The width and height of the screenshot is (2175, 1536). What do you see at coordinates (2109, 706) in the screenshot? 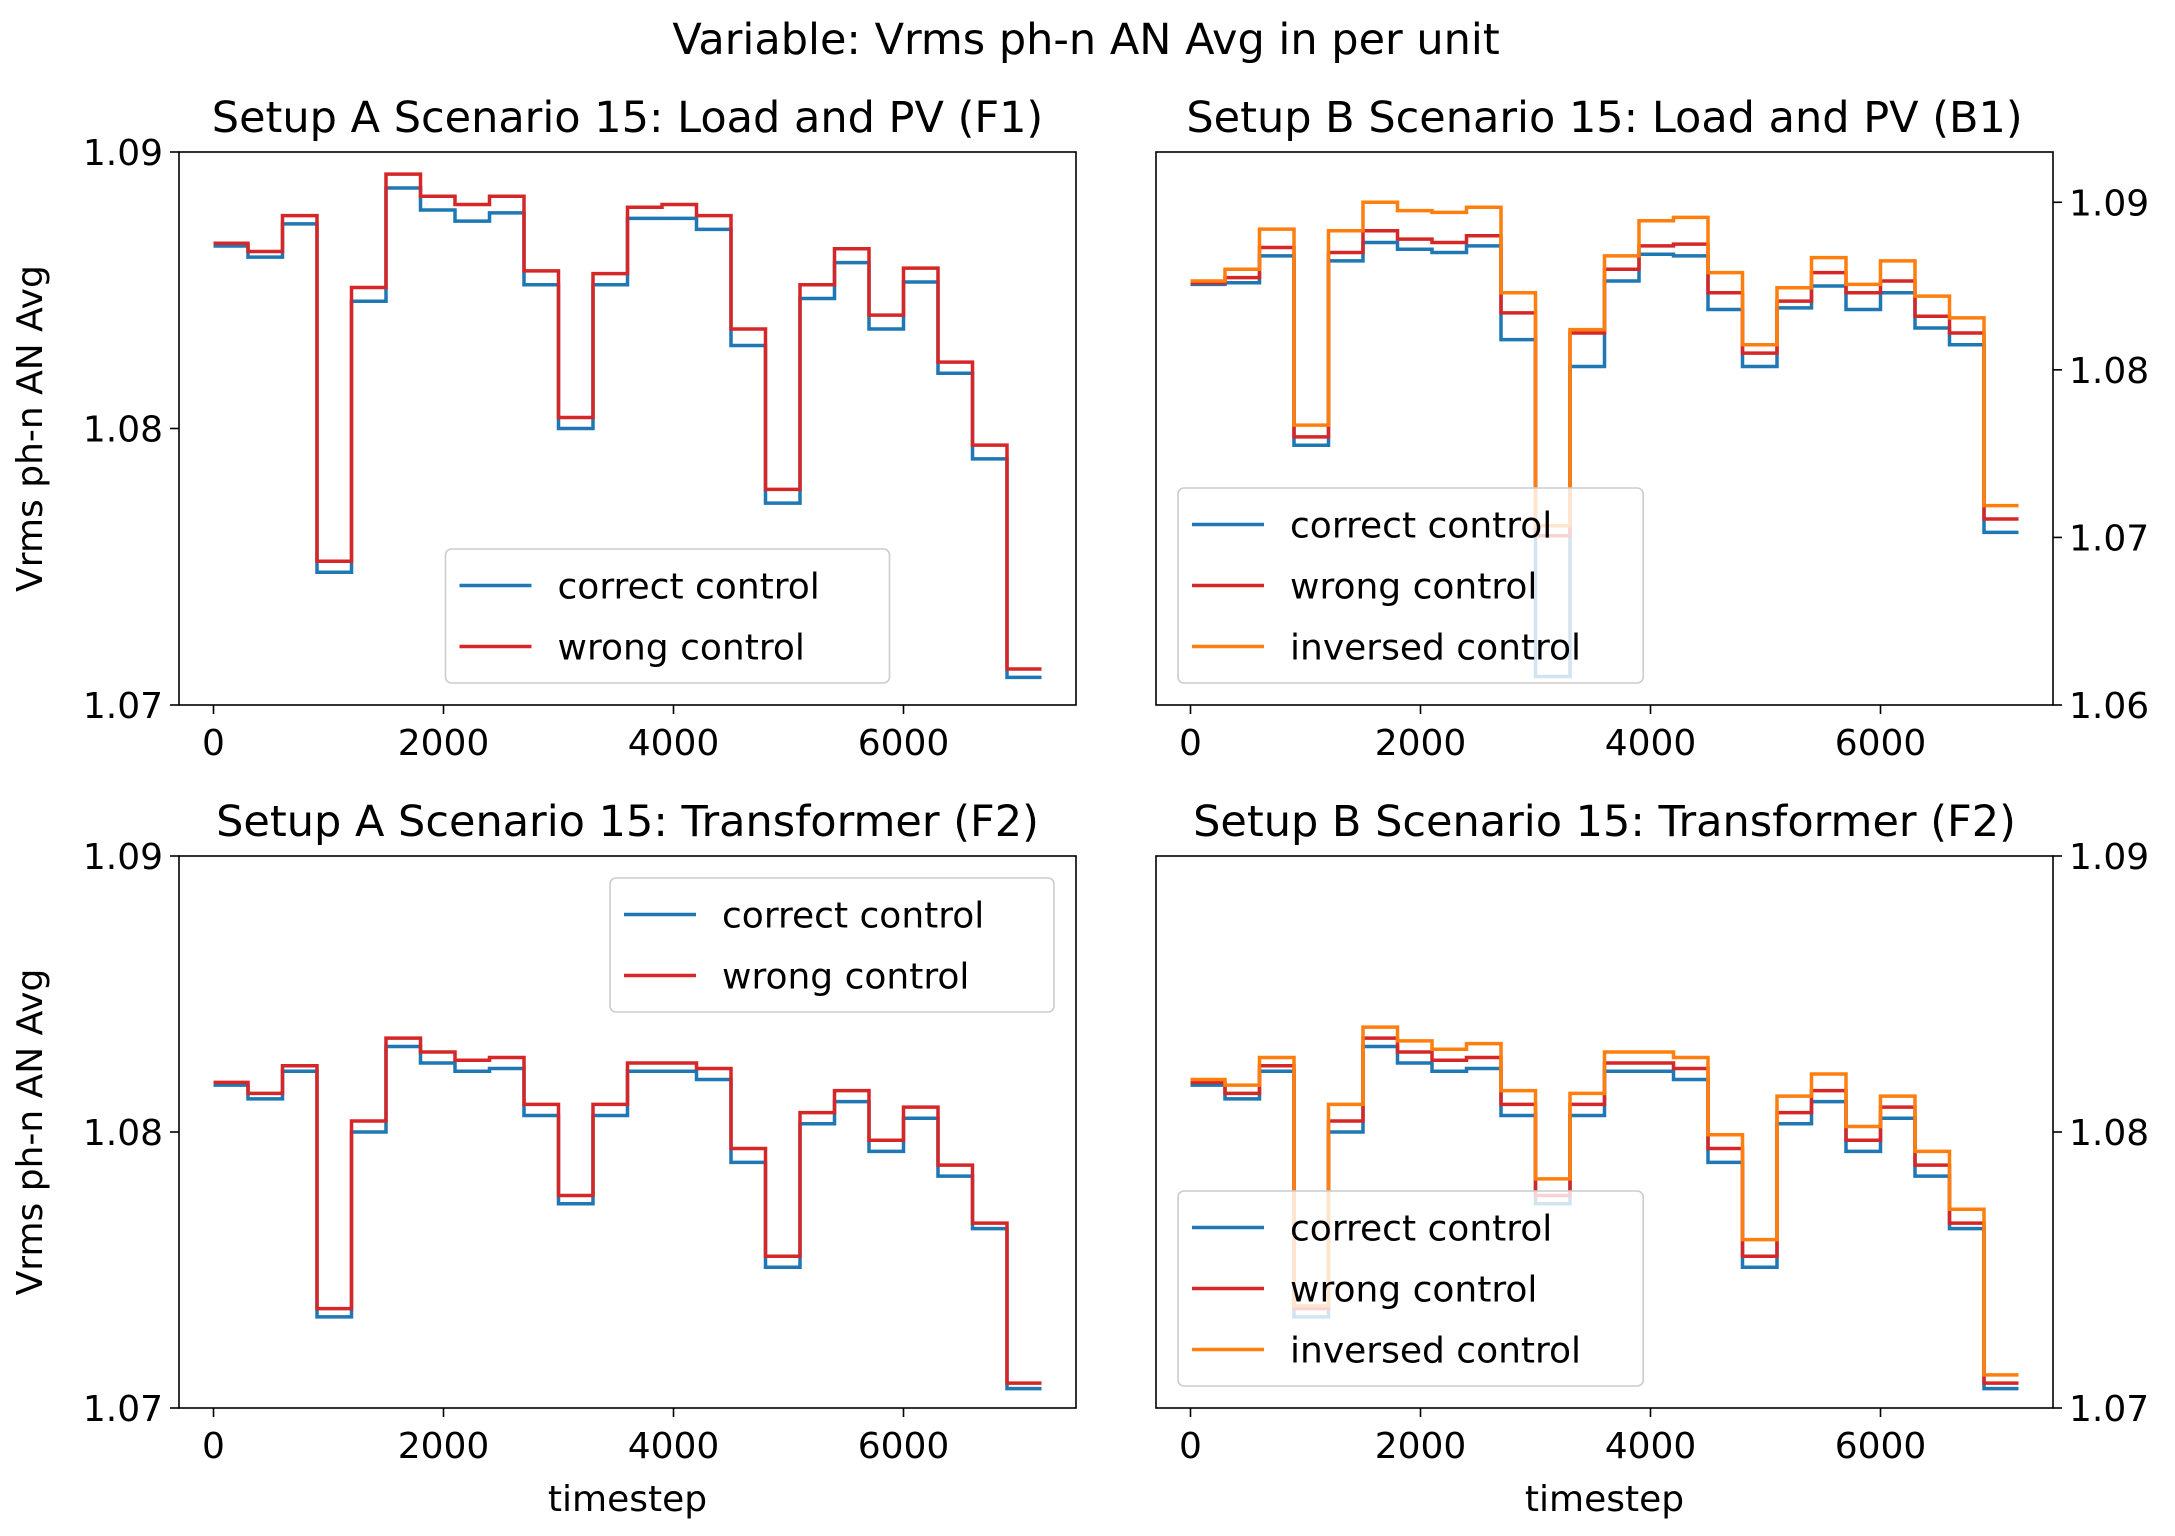
I see `y-tick-label: 1.06` at bounding box center [2109, 706].